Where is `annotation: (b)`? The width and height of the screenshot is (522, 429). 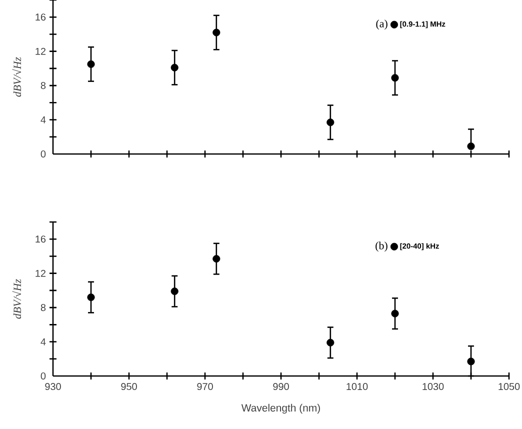
annotation: (b) is located at coordinates (382, 247).